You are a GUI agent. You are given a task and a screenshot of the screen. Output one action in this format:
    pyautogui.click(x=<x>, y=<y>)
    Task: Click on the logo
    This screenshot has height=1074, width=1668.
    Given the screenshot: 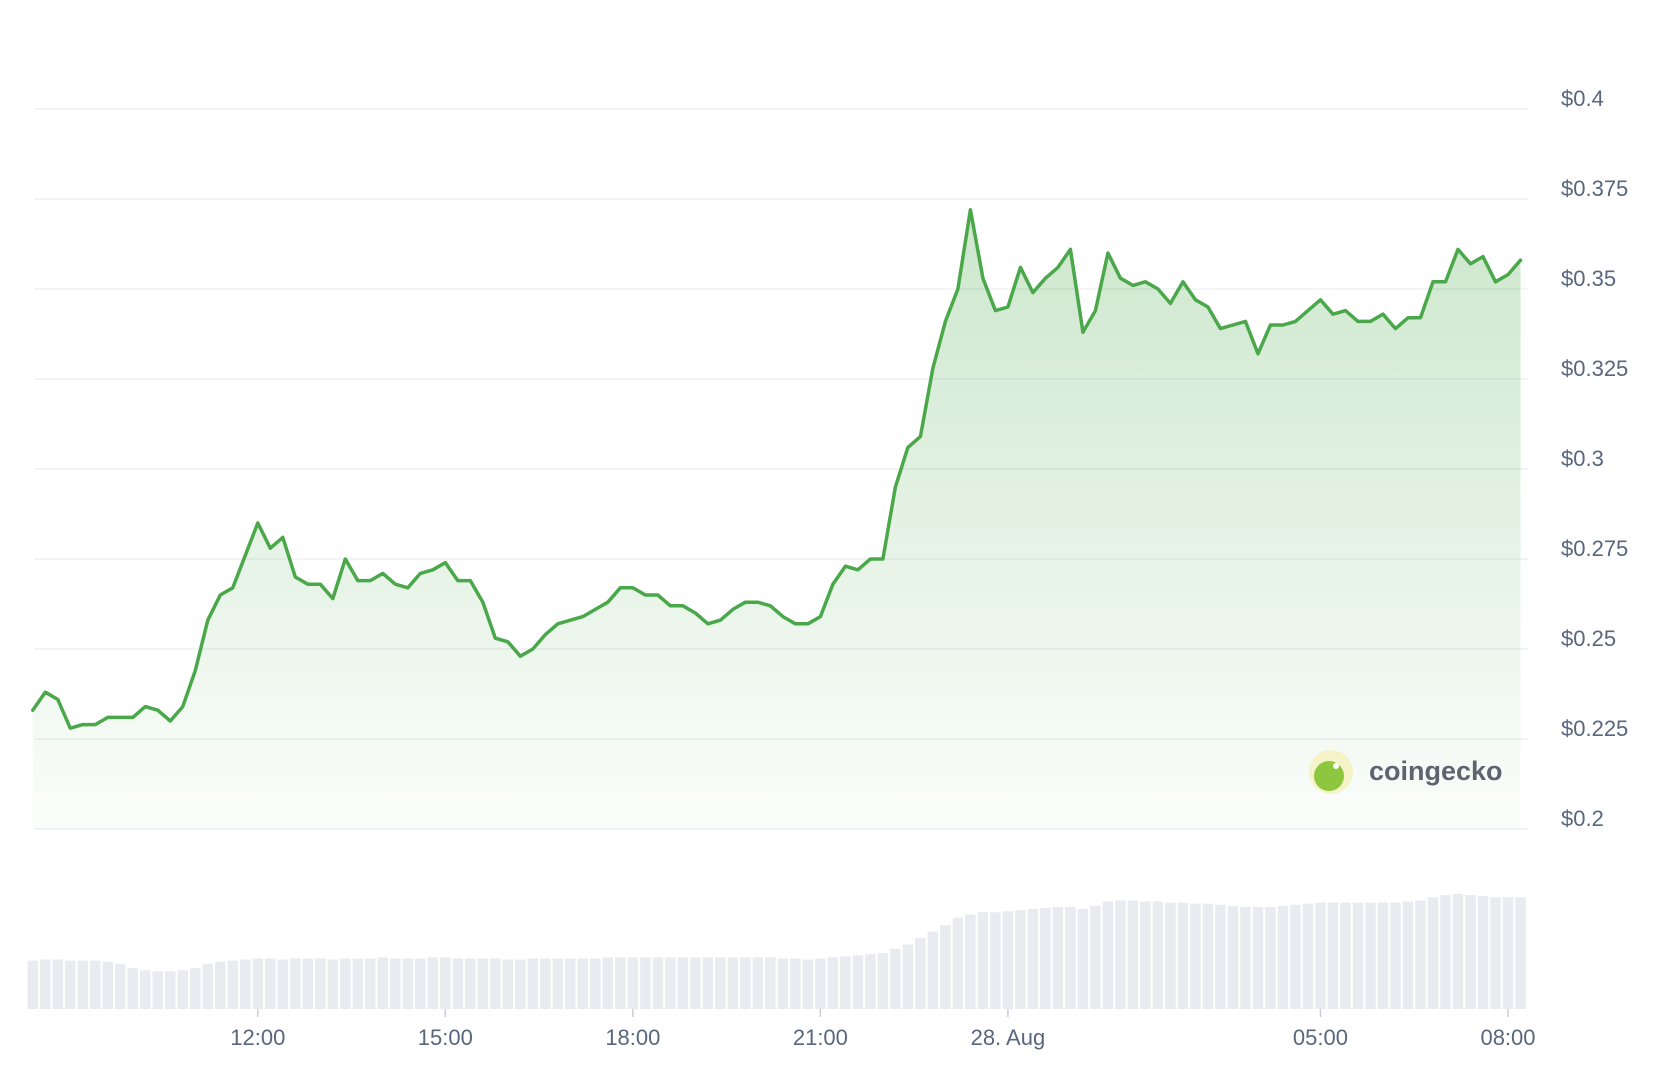 What is the action you would take?
    pyautogui.click(x=1329, y=776)
    